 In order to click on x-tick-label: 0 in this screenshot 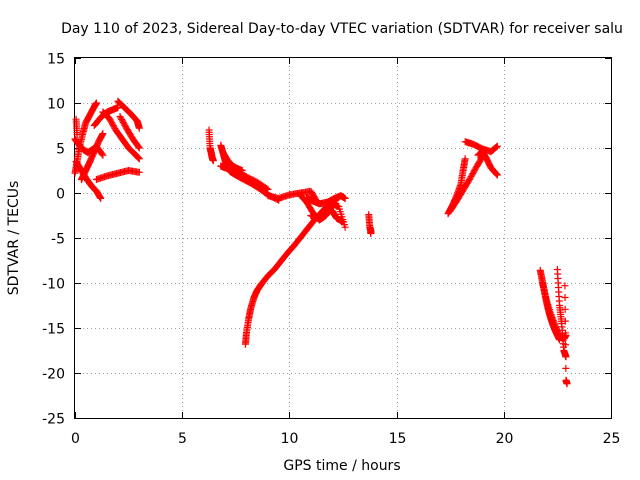, I will do `click(75, 439)`.